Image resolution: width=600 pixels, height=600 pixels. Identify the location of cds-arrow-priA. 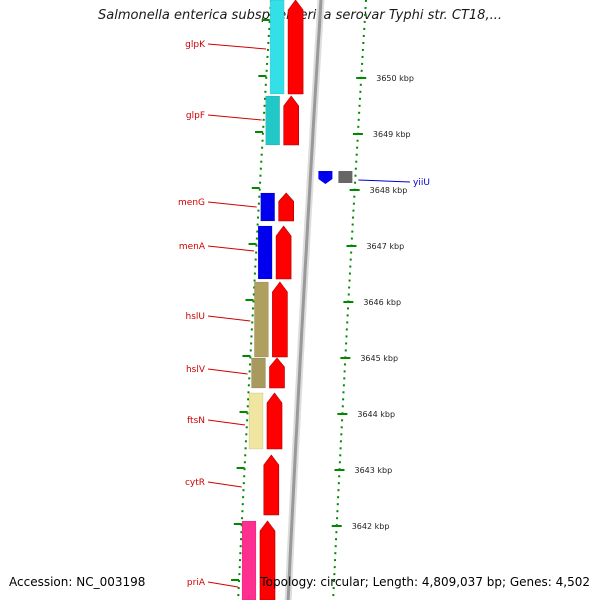
(267, 560).